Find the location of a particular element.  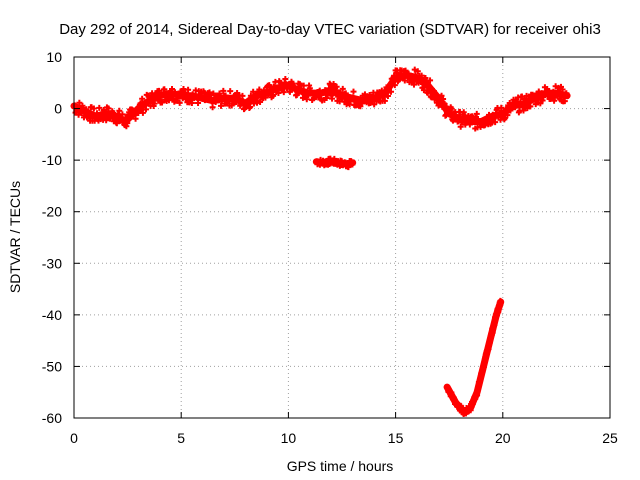

y-tick-label: 10 is located at coordinates (54, 57).